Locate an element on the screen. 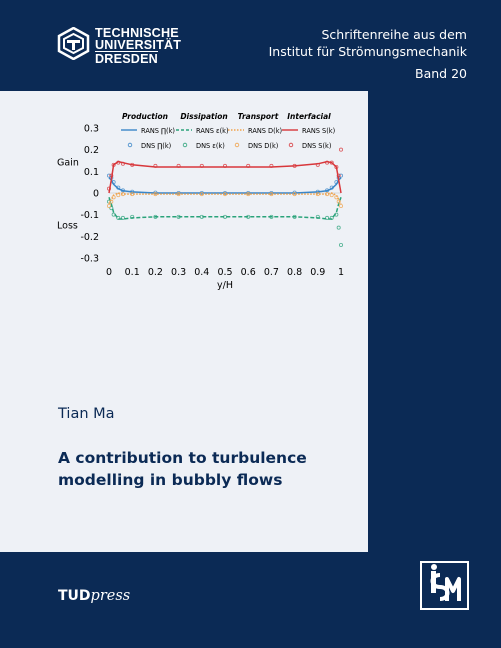 This screenshot has height=648, width=501. legend-label-0: RANS ∏(k) is located at coordinates (158, 131).